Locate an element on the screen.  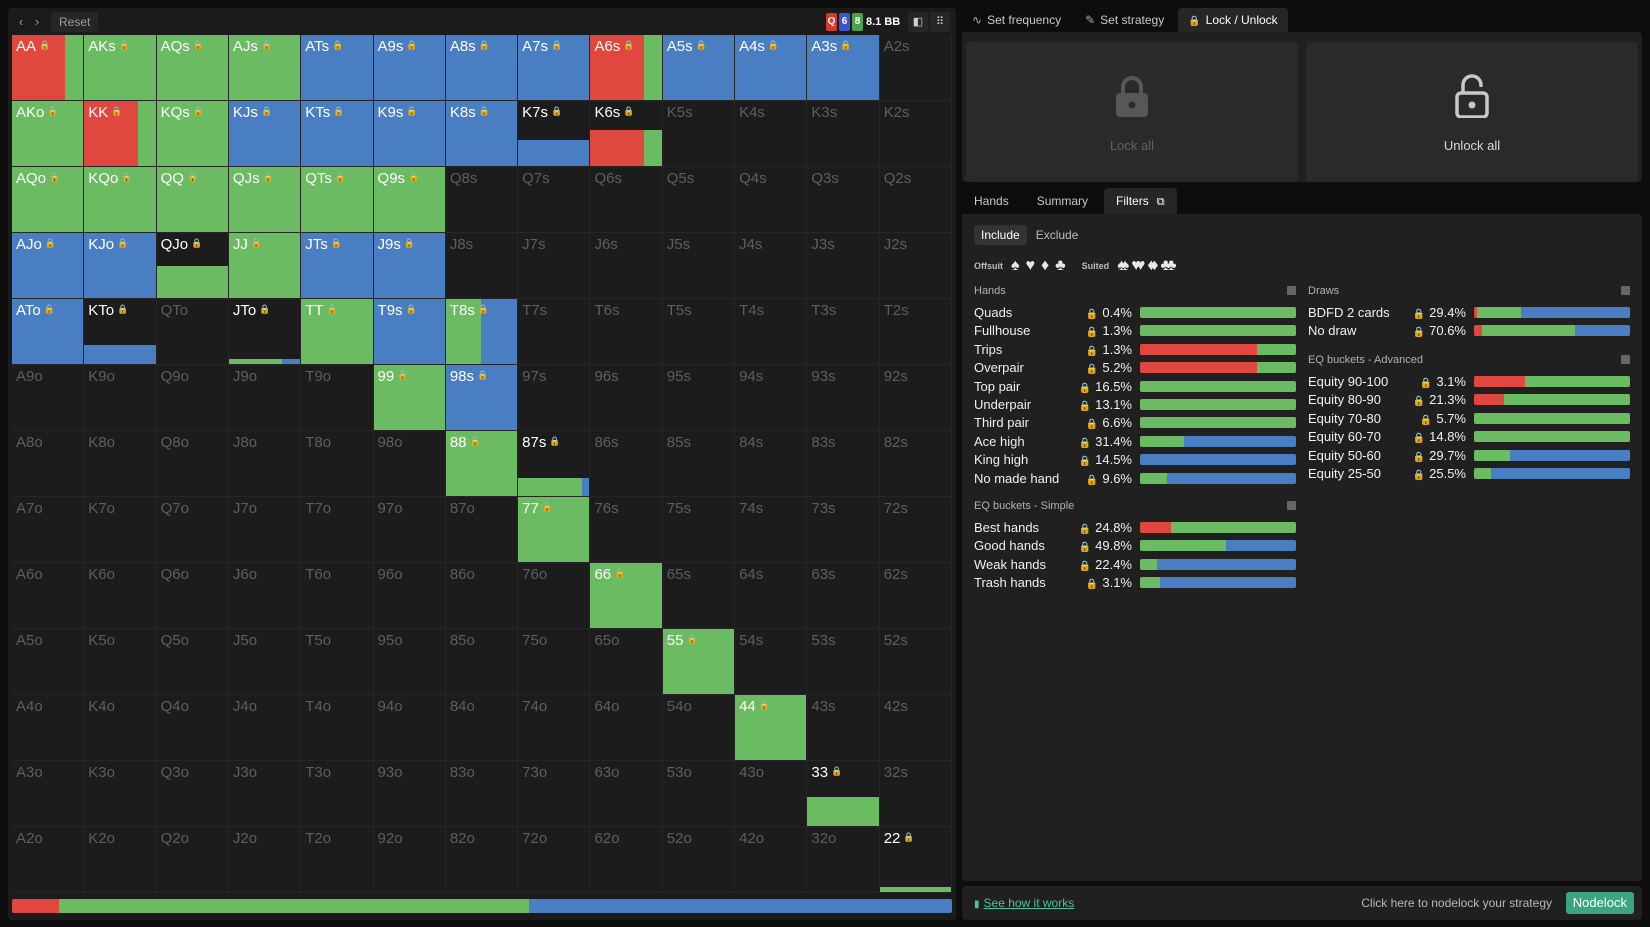
hand-cell-92s: 92s is located at coordinates (915, 398).